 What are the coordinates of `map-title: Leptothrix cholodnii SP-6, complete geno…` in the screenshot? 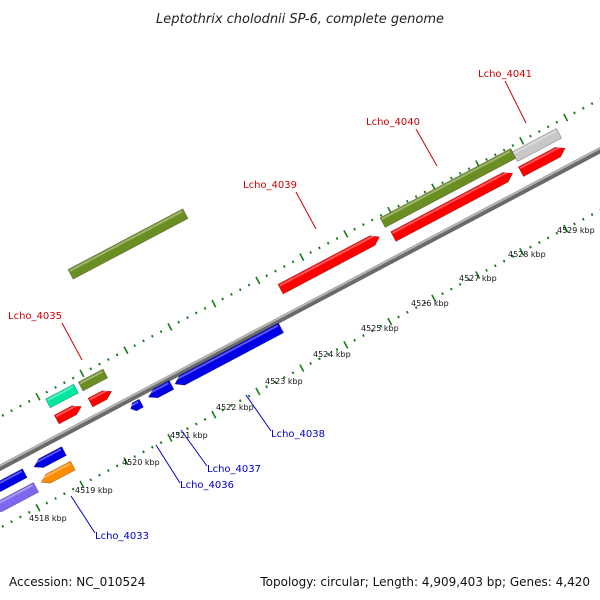 It's located at (300, 19).